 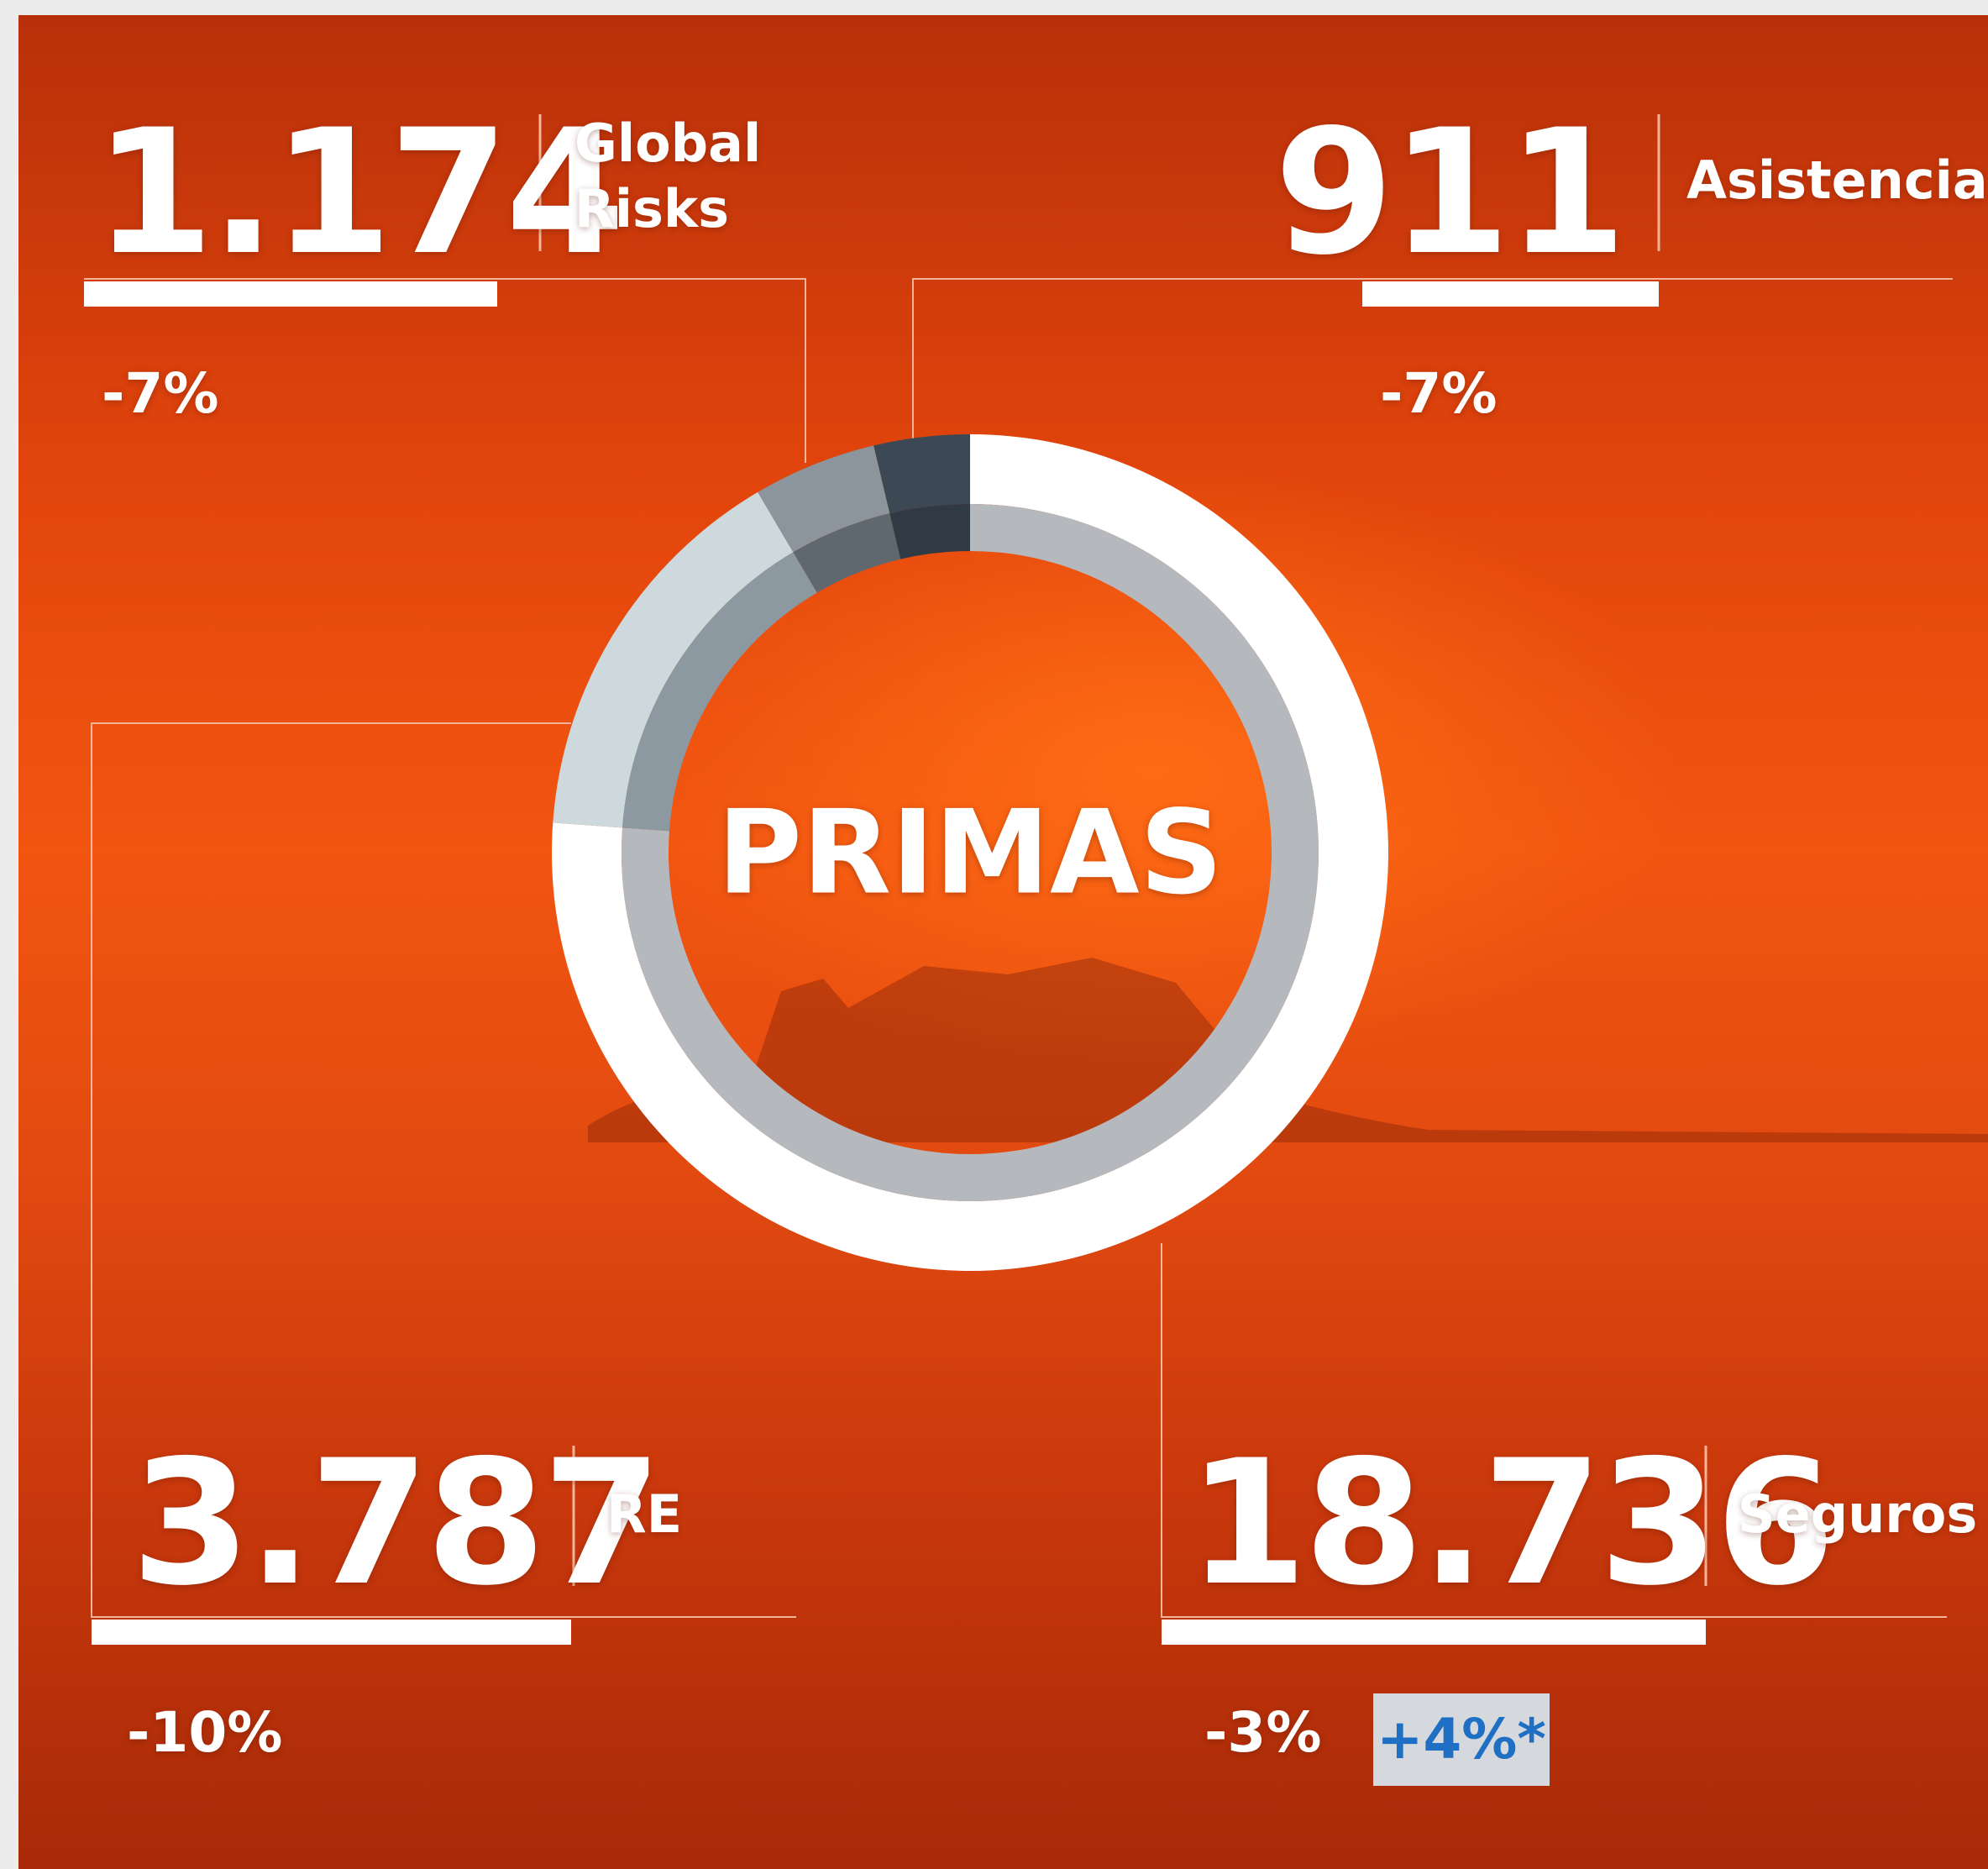 I want to click on value-label: 3.787, so click(x=397, y=1524).